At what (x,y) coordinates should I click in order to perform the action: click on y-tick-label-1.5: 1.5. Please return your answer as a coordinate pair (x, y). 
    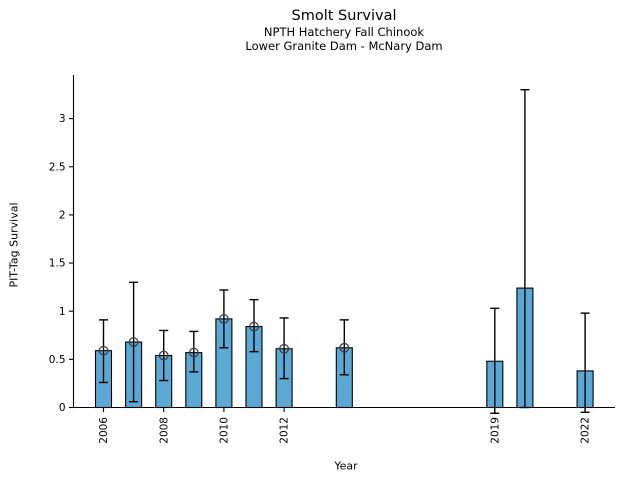
    Looking at the image, I should click on (57, 264).